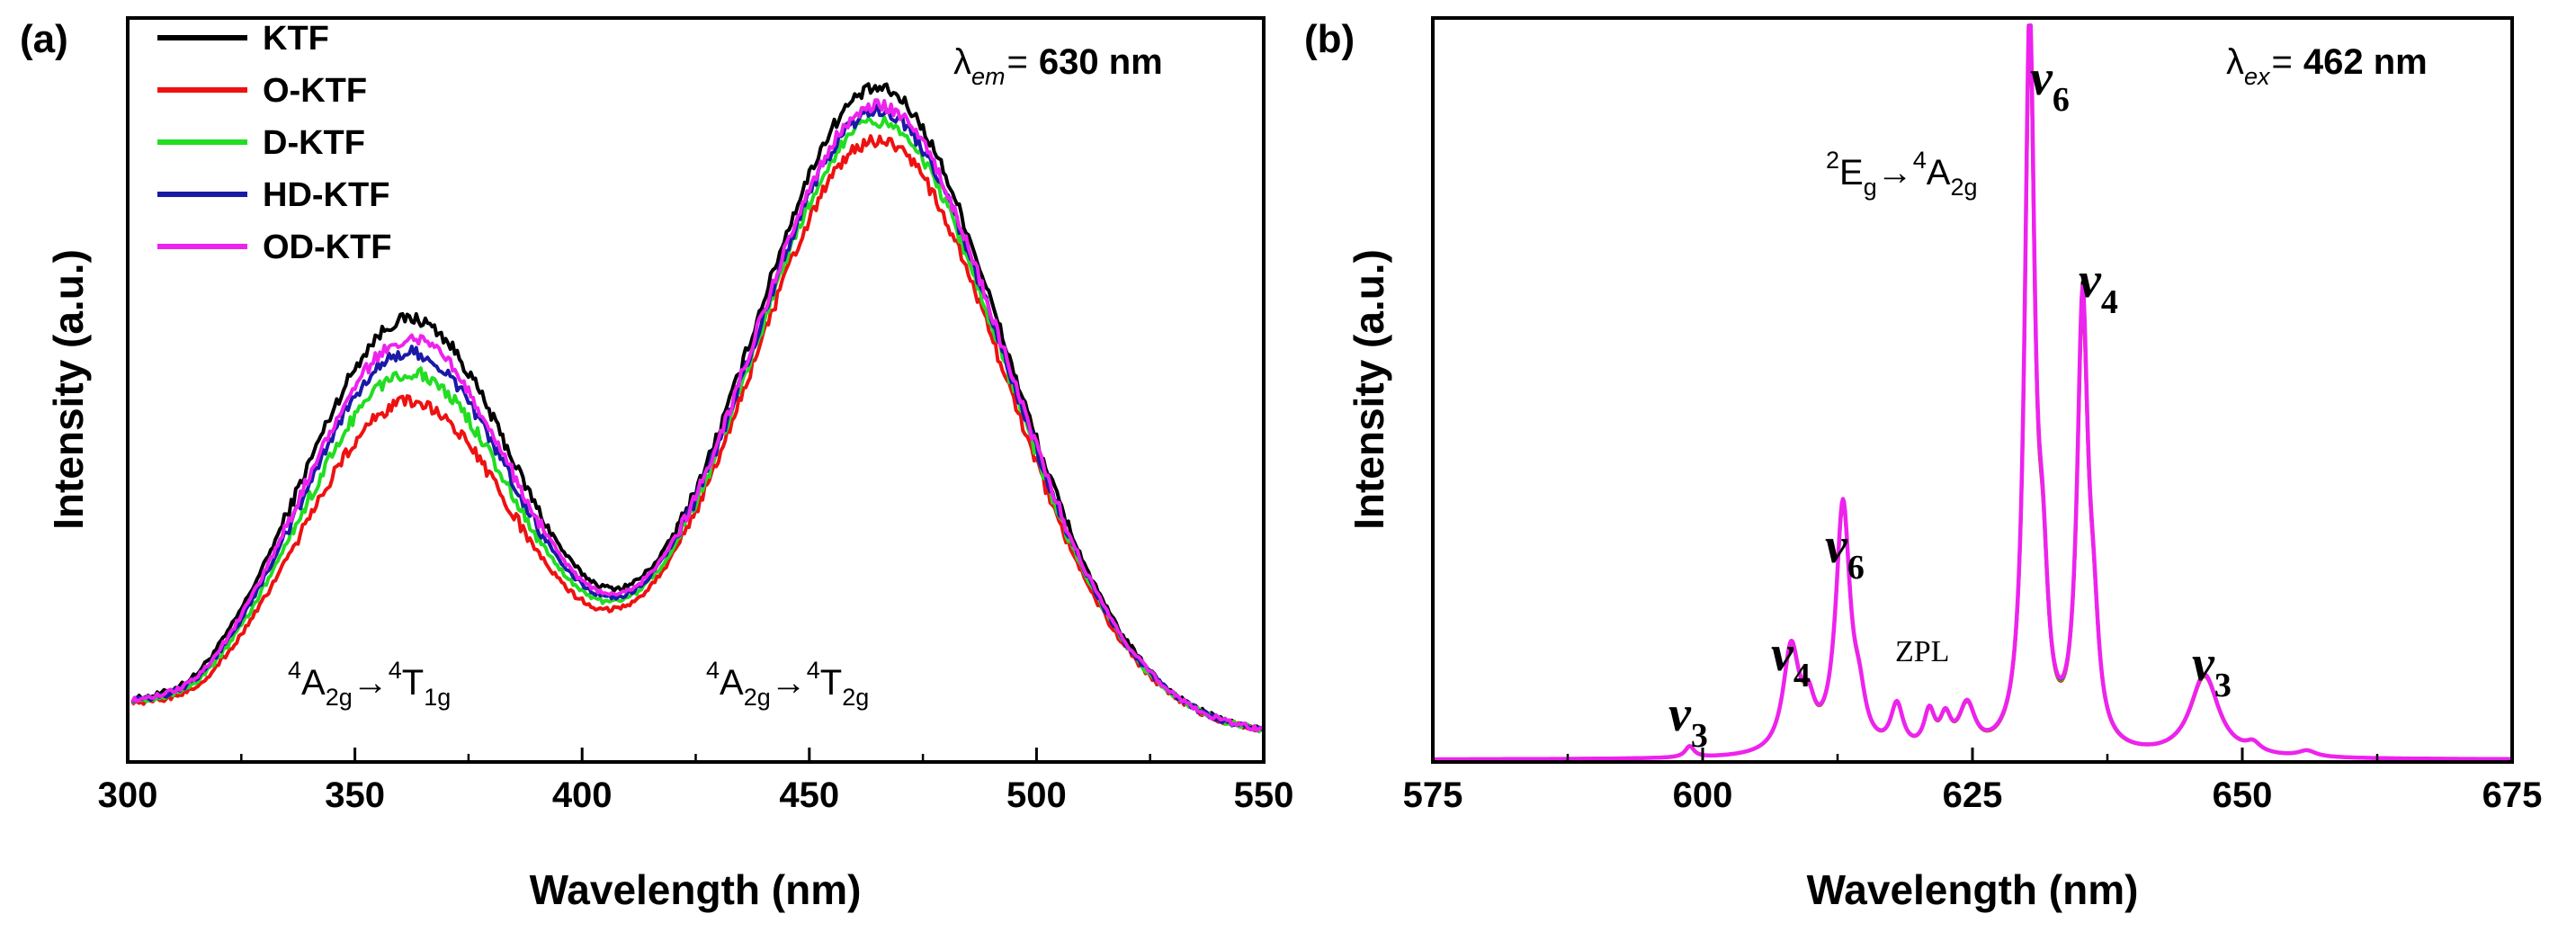 The width and height of the screenshot is (2576, 941). What do you see at coordinates (326, 195) in the screenshot?
I see `legend-label-hd-ktf: HD-KTF` at bounding box center [326, 195].